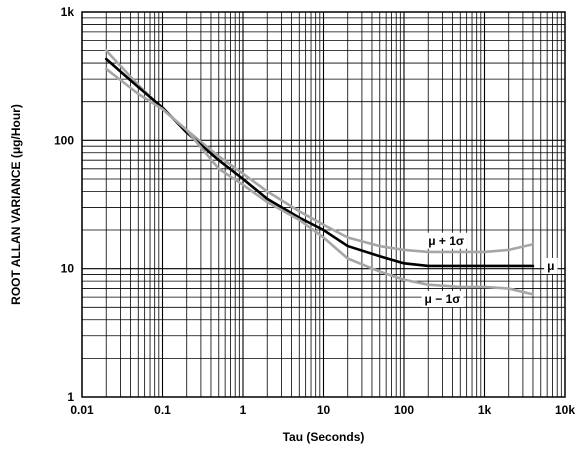  I want to click on x-tick-label: 0.1, so click(162, 410).